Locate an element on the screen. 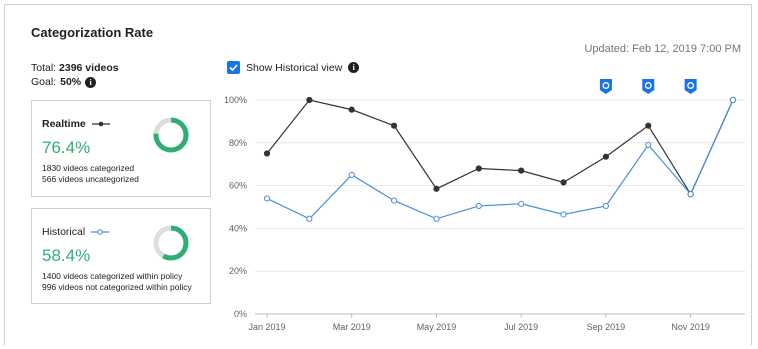 Image resolution: width=758 pixels, height=349 pixels. x-tick-label: Sep 2019 is located at coordinates (606, 327).